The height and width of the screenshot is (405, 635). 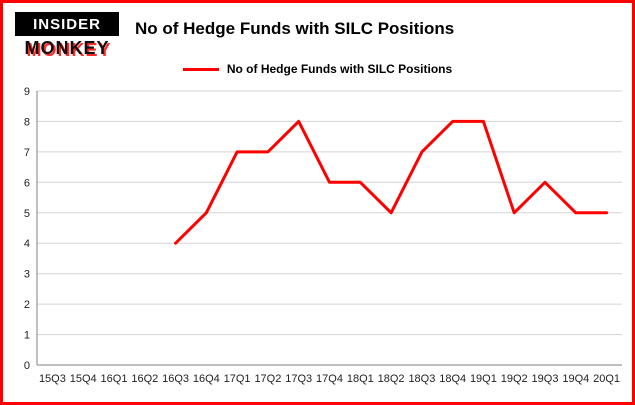 I want to click on svg-text: 17Q1, so click(x=237, y=379).